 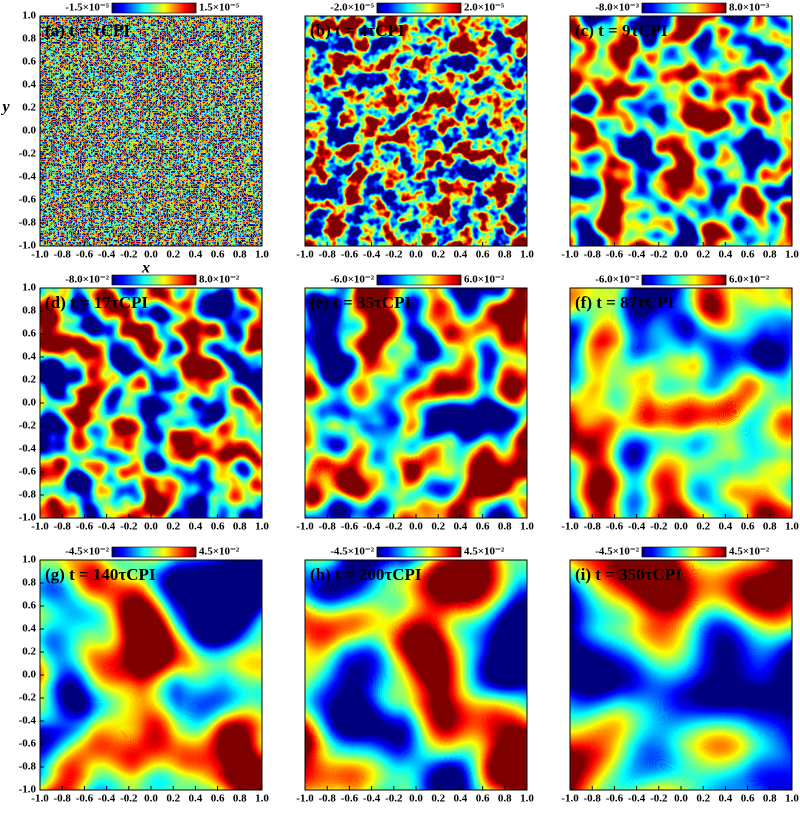 I want to click on colorbar-label: 6.0×10⁻², so click(x=484, y=280).